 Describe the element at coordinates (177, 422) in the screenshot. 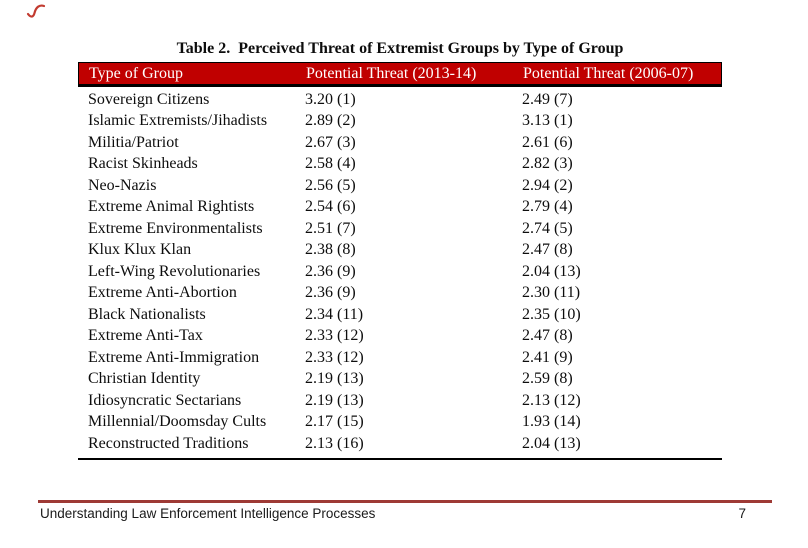

I see `cell-group: Millennial/Doomsday Cults` at that location.